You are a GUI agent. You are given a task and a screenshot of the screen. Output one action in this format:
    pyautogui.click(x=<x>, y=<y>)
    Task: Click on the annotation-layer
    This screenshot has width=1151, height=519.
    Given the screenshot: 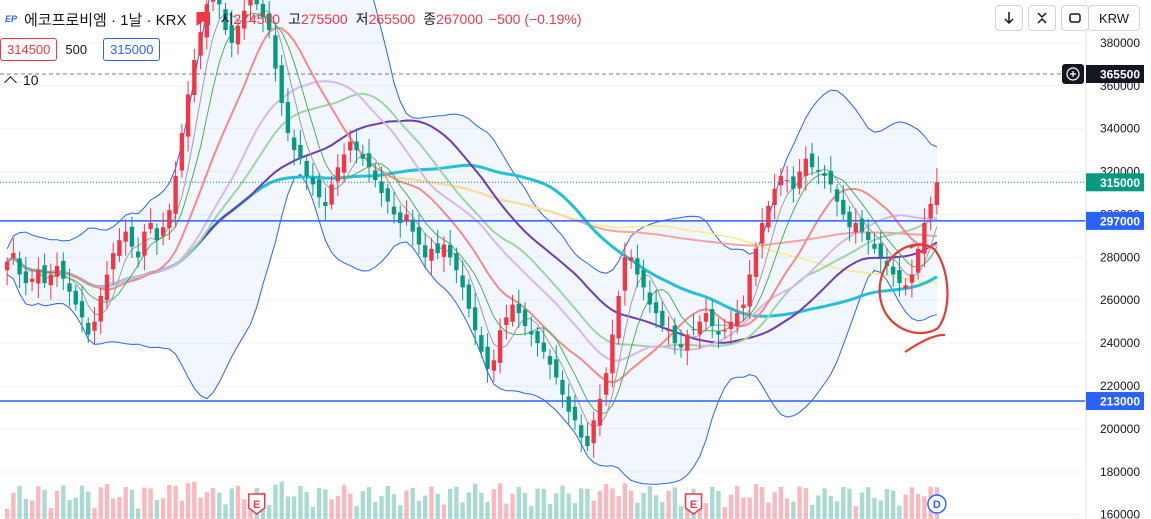 What is the action you would take?
    pyautogui.click(x=913, y=298)
    